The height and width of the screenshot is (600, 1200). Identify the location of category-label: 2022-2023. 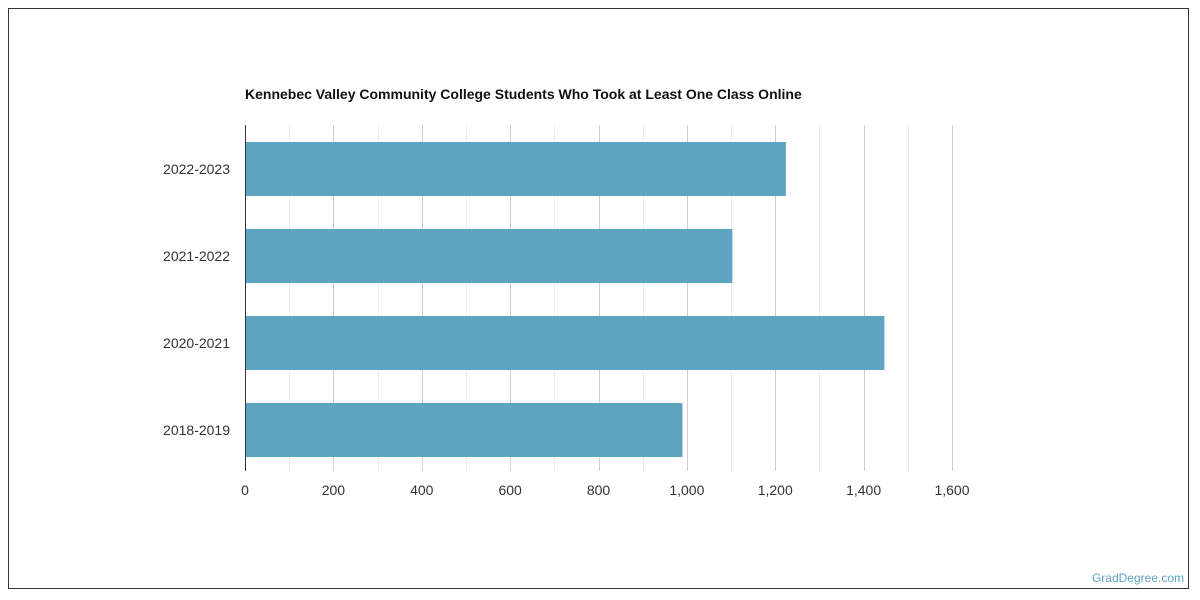
(196, 169).